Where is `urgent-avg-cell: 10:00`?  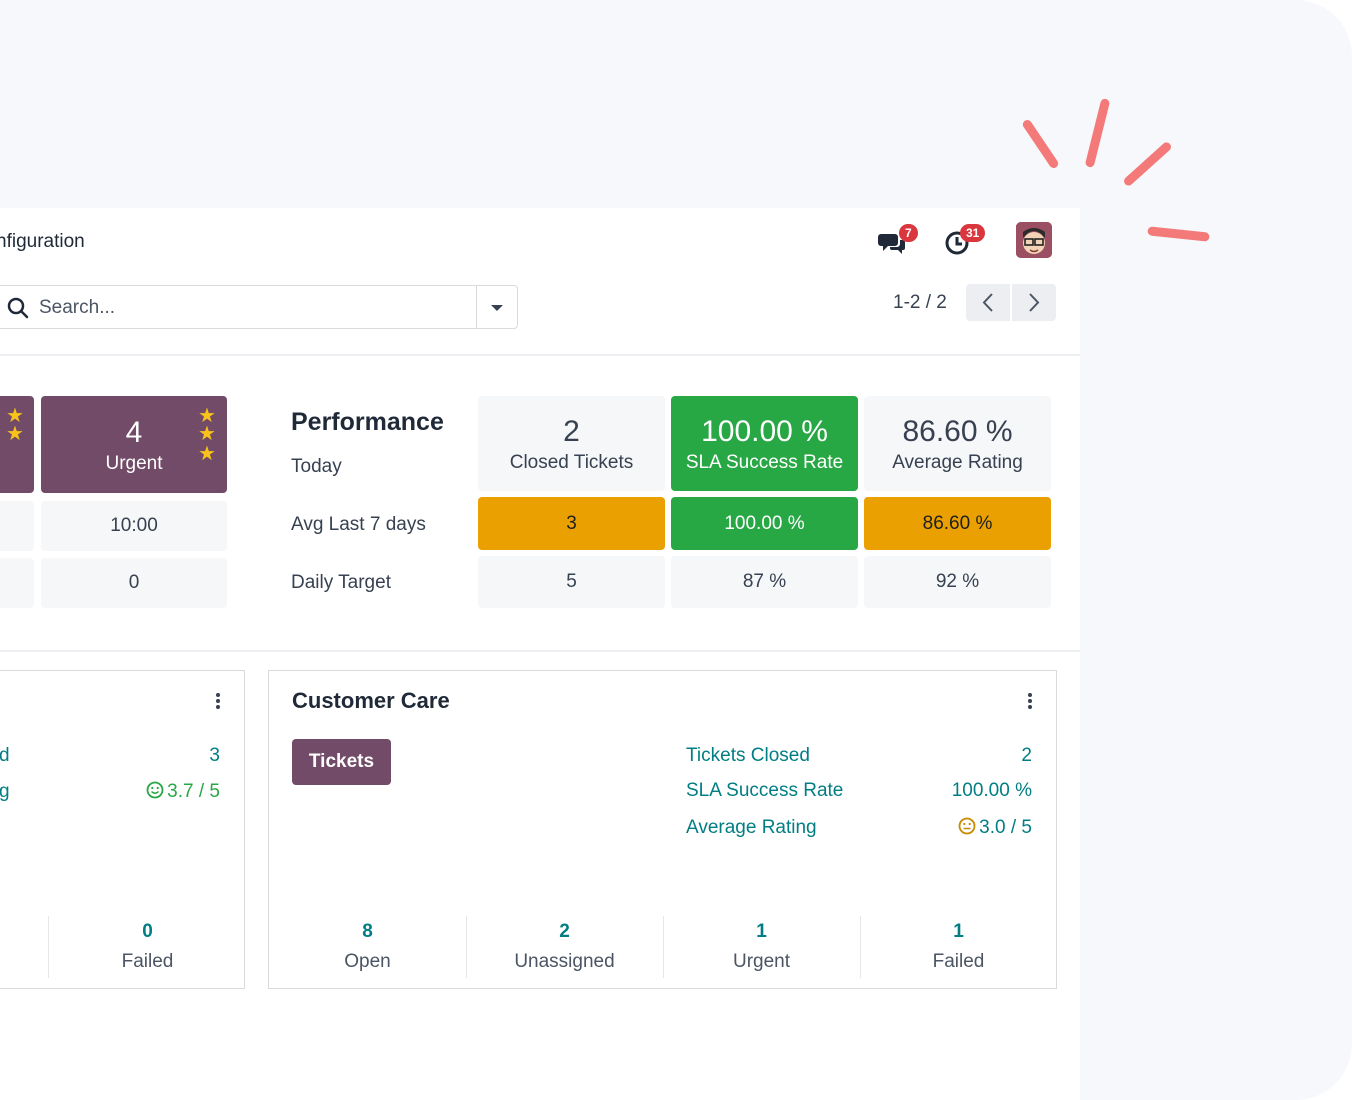
urgent-avg-cell: 10:00 is located at coordinates (134, 526).